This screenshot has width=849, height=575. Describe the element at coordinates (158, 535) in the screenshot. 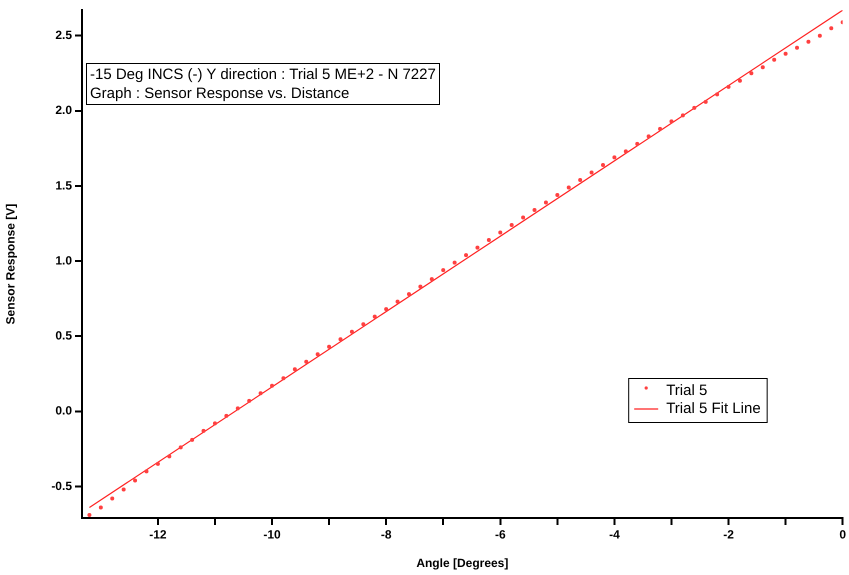

I see `x-tick-label: -12` at that location.